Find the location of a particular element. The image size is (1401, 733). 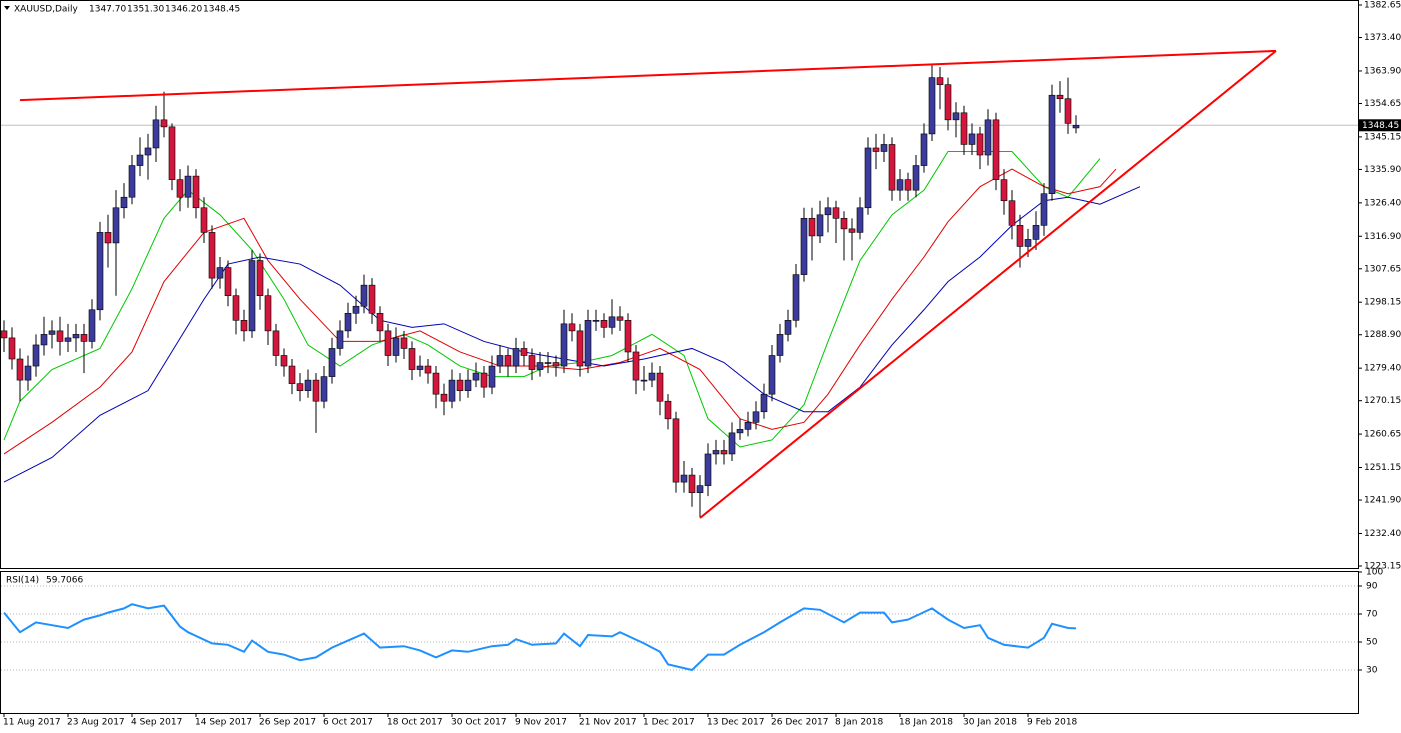

x-tick-label: 9 Feb 2018 is located at coordinates (1052, 723).